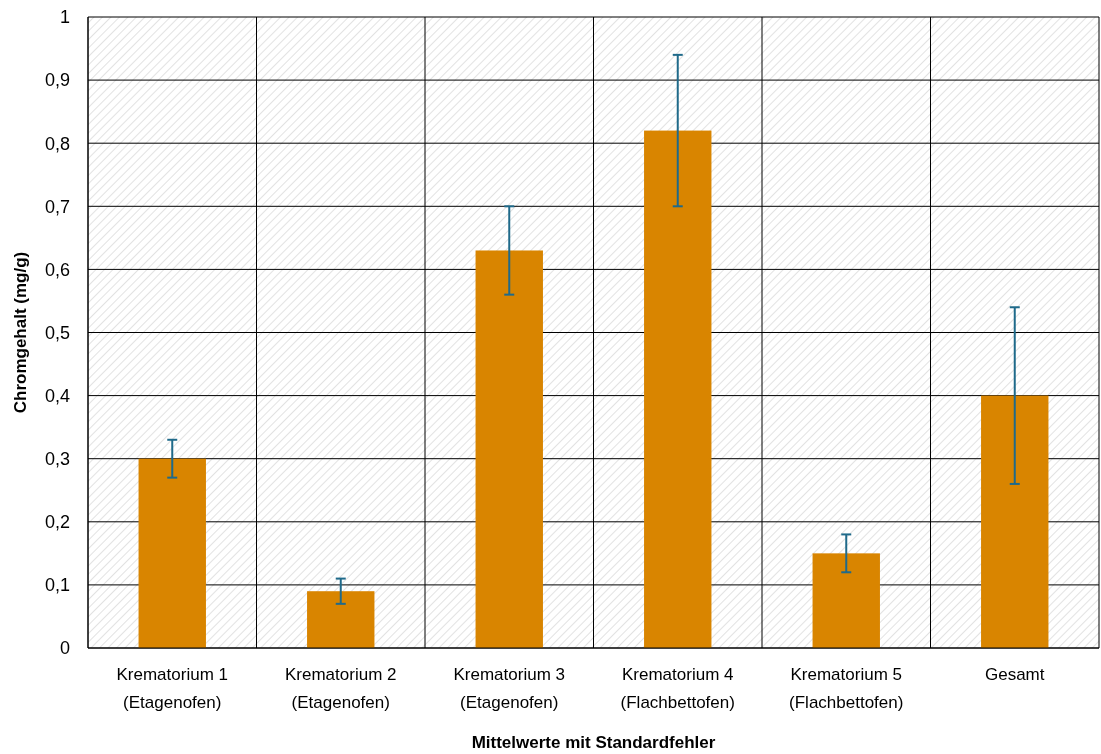  What do you see at coordinates (57, 269) in the screenshot?
I see `y-tick-label: 0,6` at bounding box center [57, 269].